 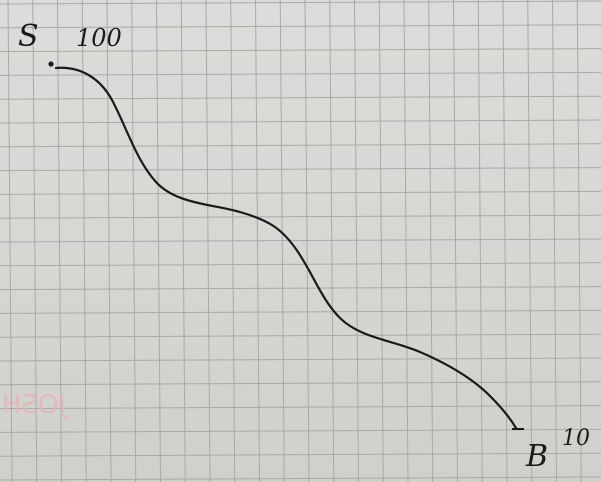 What do you see at coordinates (99, 38) in the screenshot?
I see `start-value: 100` at bounding box center [99, 38].